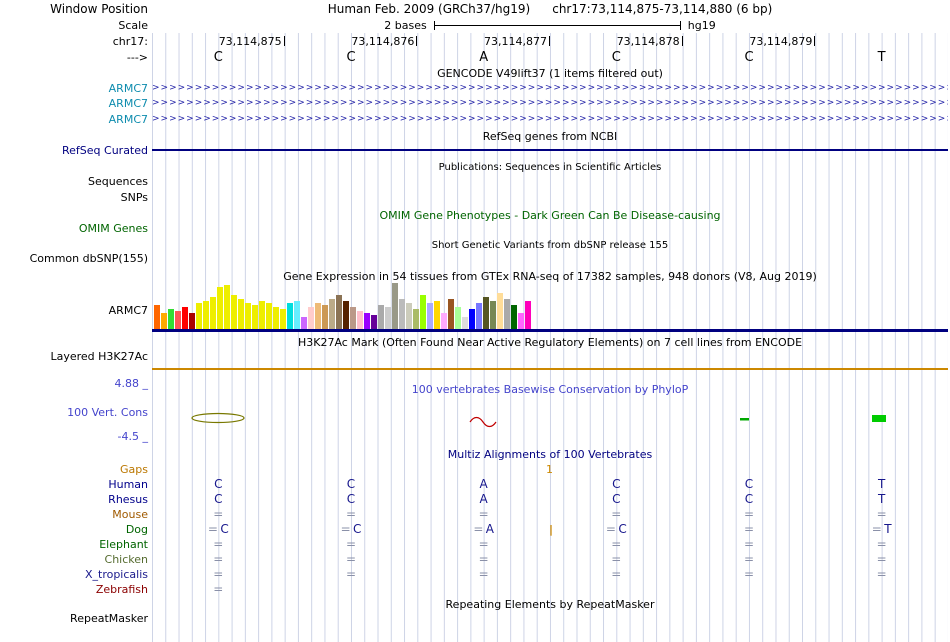  Describe the element at coordinates (121, 589) in the screenshot. I see `species-label: Zebrafish` at that location.